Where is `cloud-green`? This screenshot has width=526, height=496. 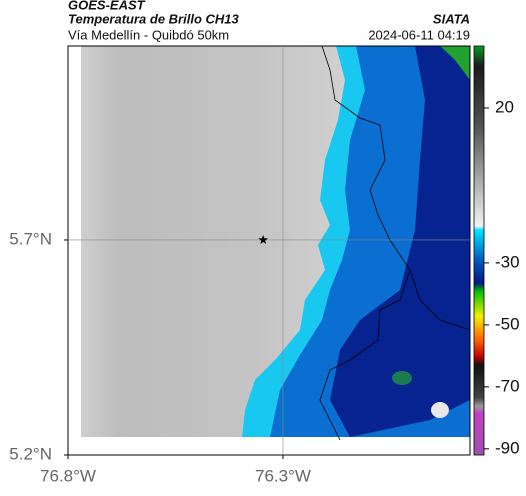 cloud-green is located at coordinates (455, 63).